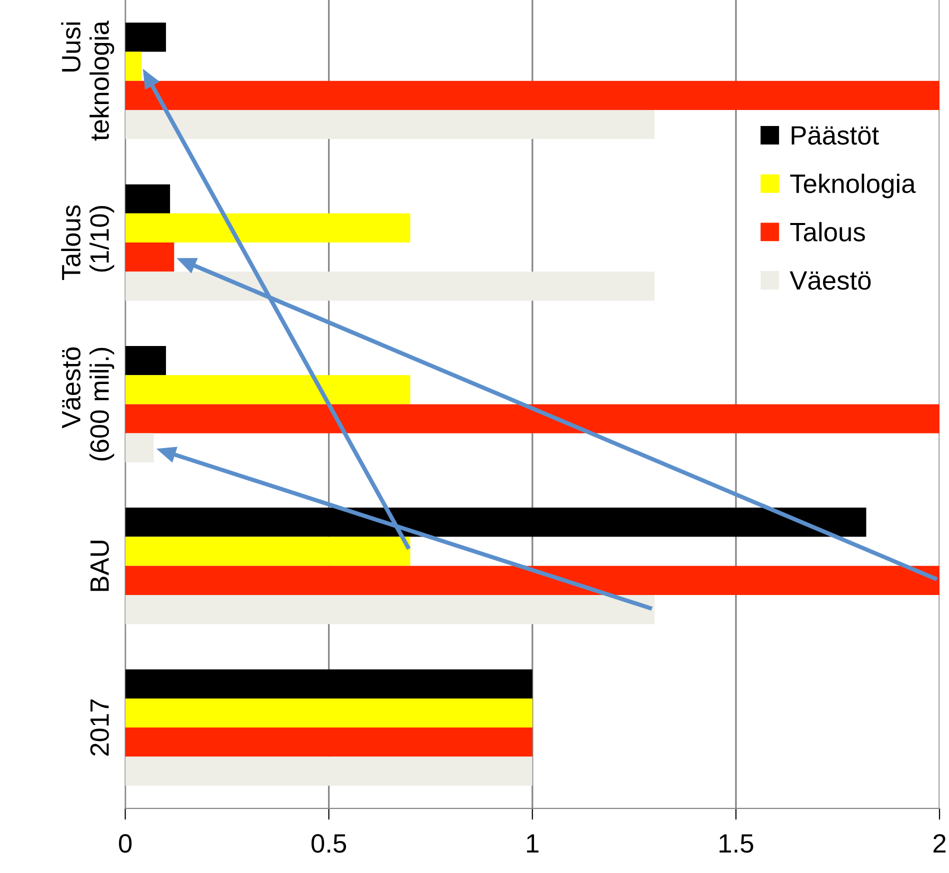  Describe the element at coordinates (853, 186) in the screenshot. I see `legend-label: Teknologia` at that location.